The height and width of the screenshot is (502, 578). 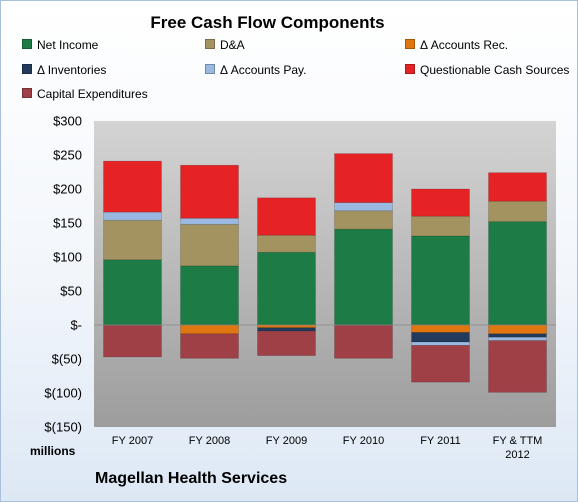 What do you see at coordinates (132, 441) in the screenshot?
I see `x-tick-label: FY 2007` at bounding box center [132, 441].